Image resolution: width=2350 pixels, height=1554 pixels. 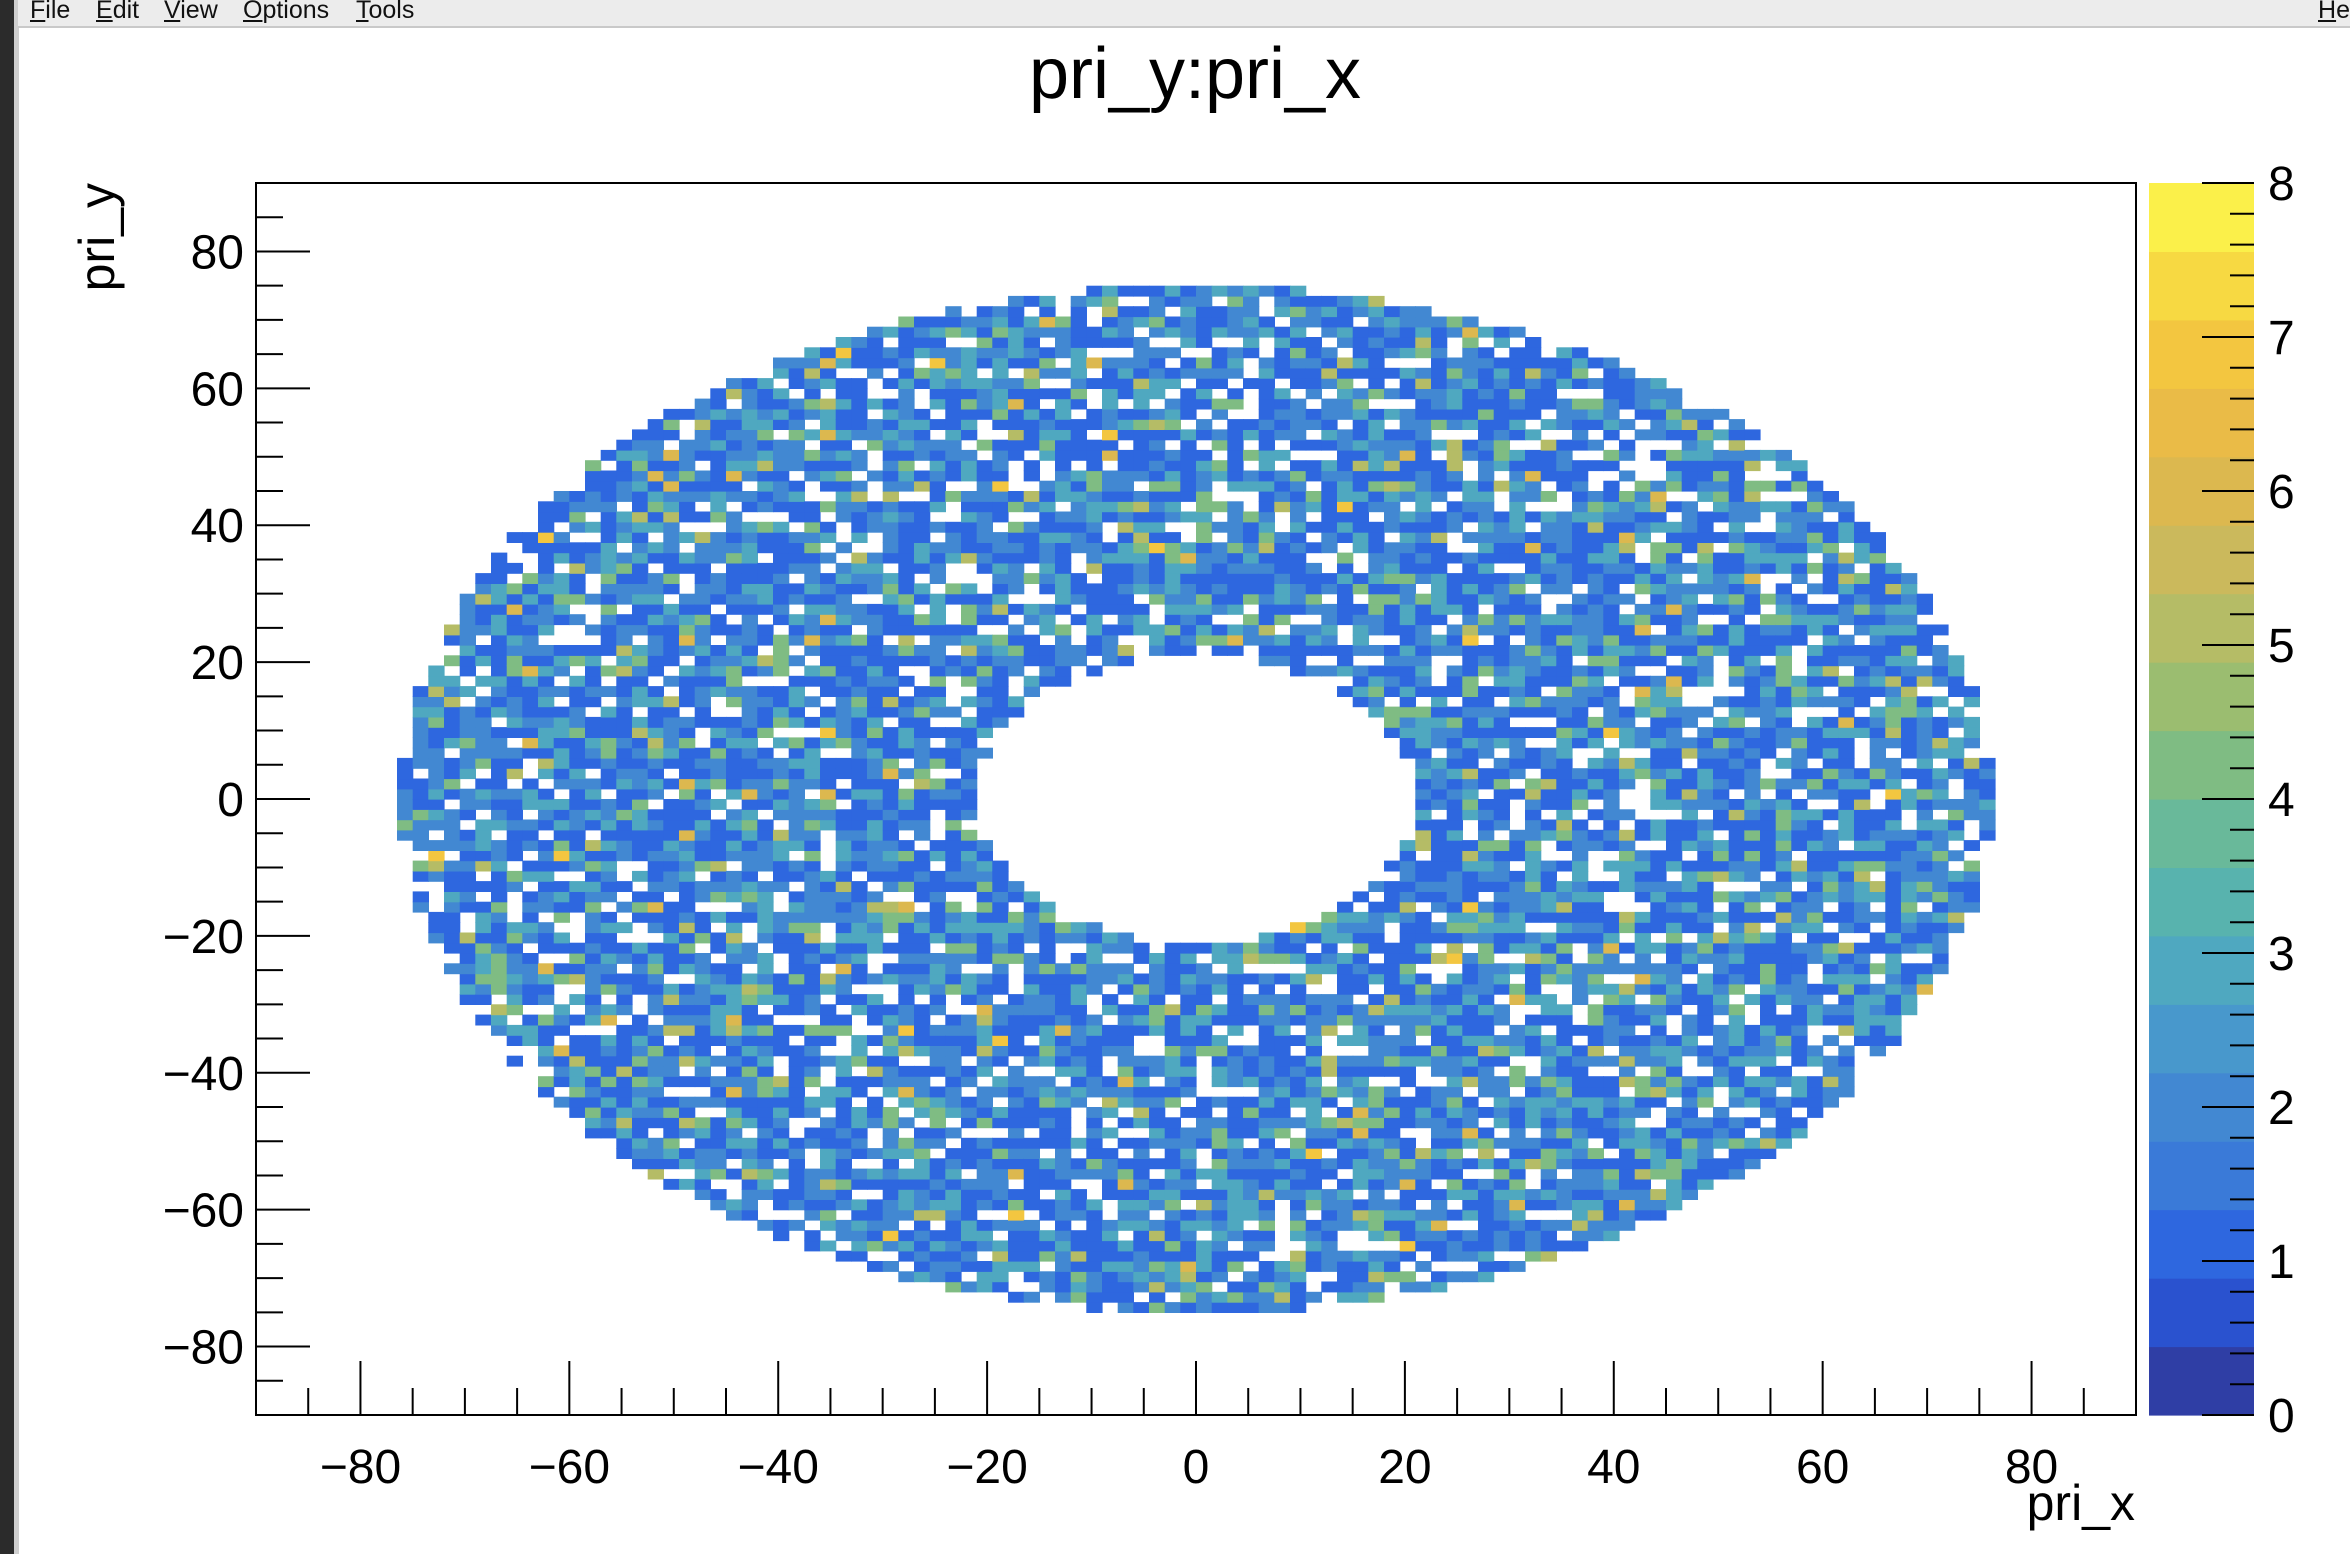 What do you see at coordinates (937, 609) in the screenshot?
I see `bin-1999` at bounding box center [937, 609].